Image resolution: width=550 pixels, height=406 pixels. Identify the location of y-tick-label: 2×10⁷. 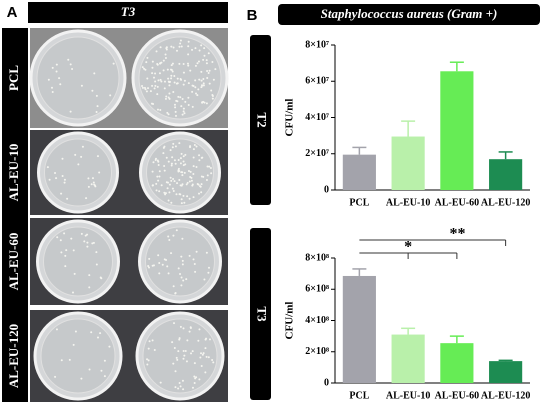
(317, 153).